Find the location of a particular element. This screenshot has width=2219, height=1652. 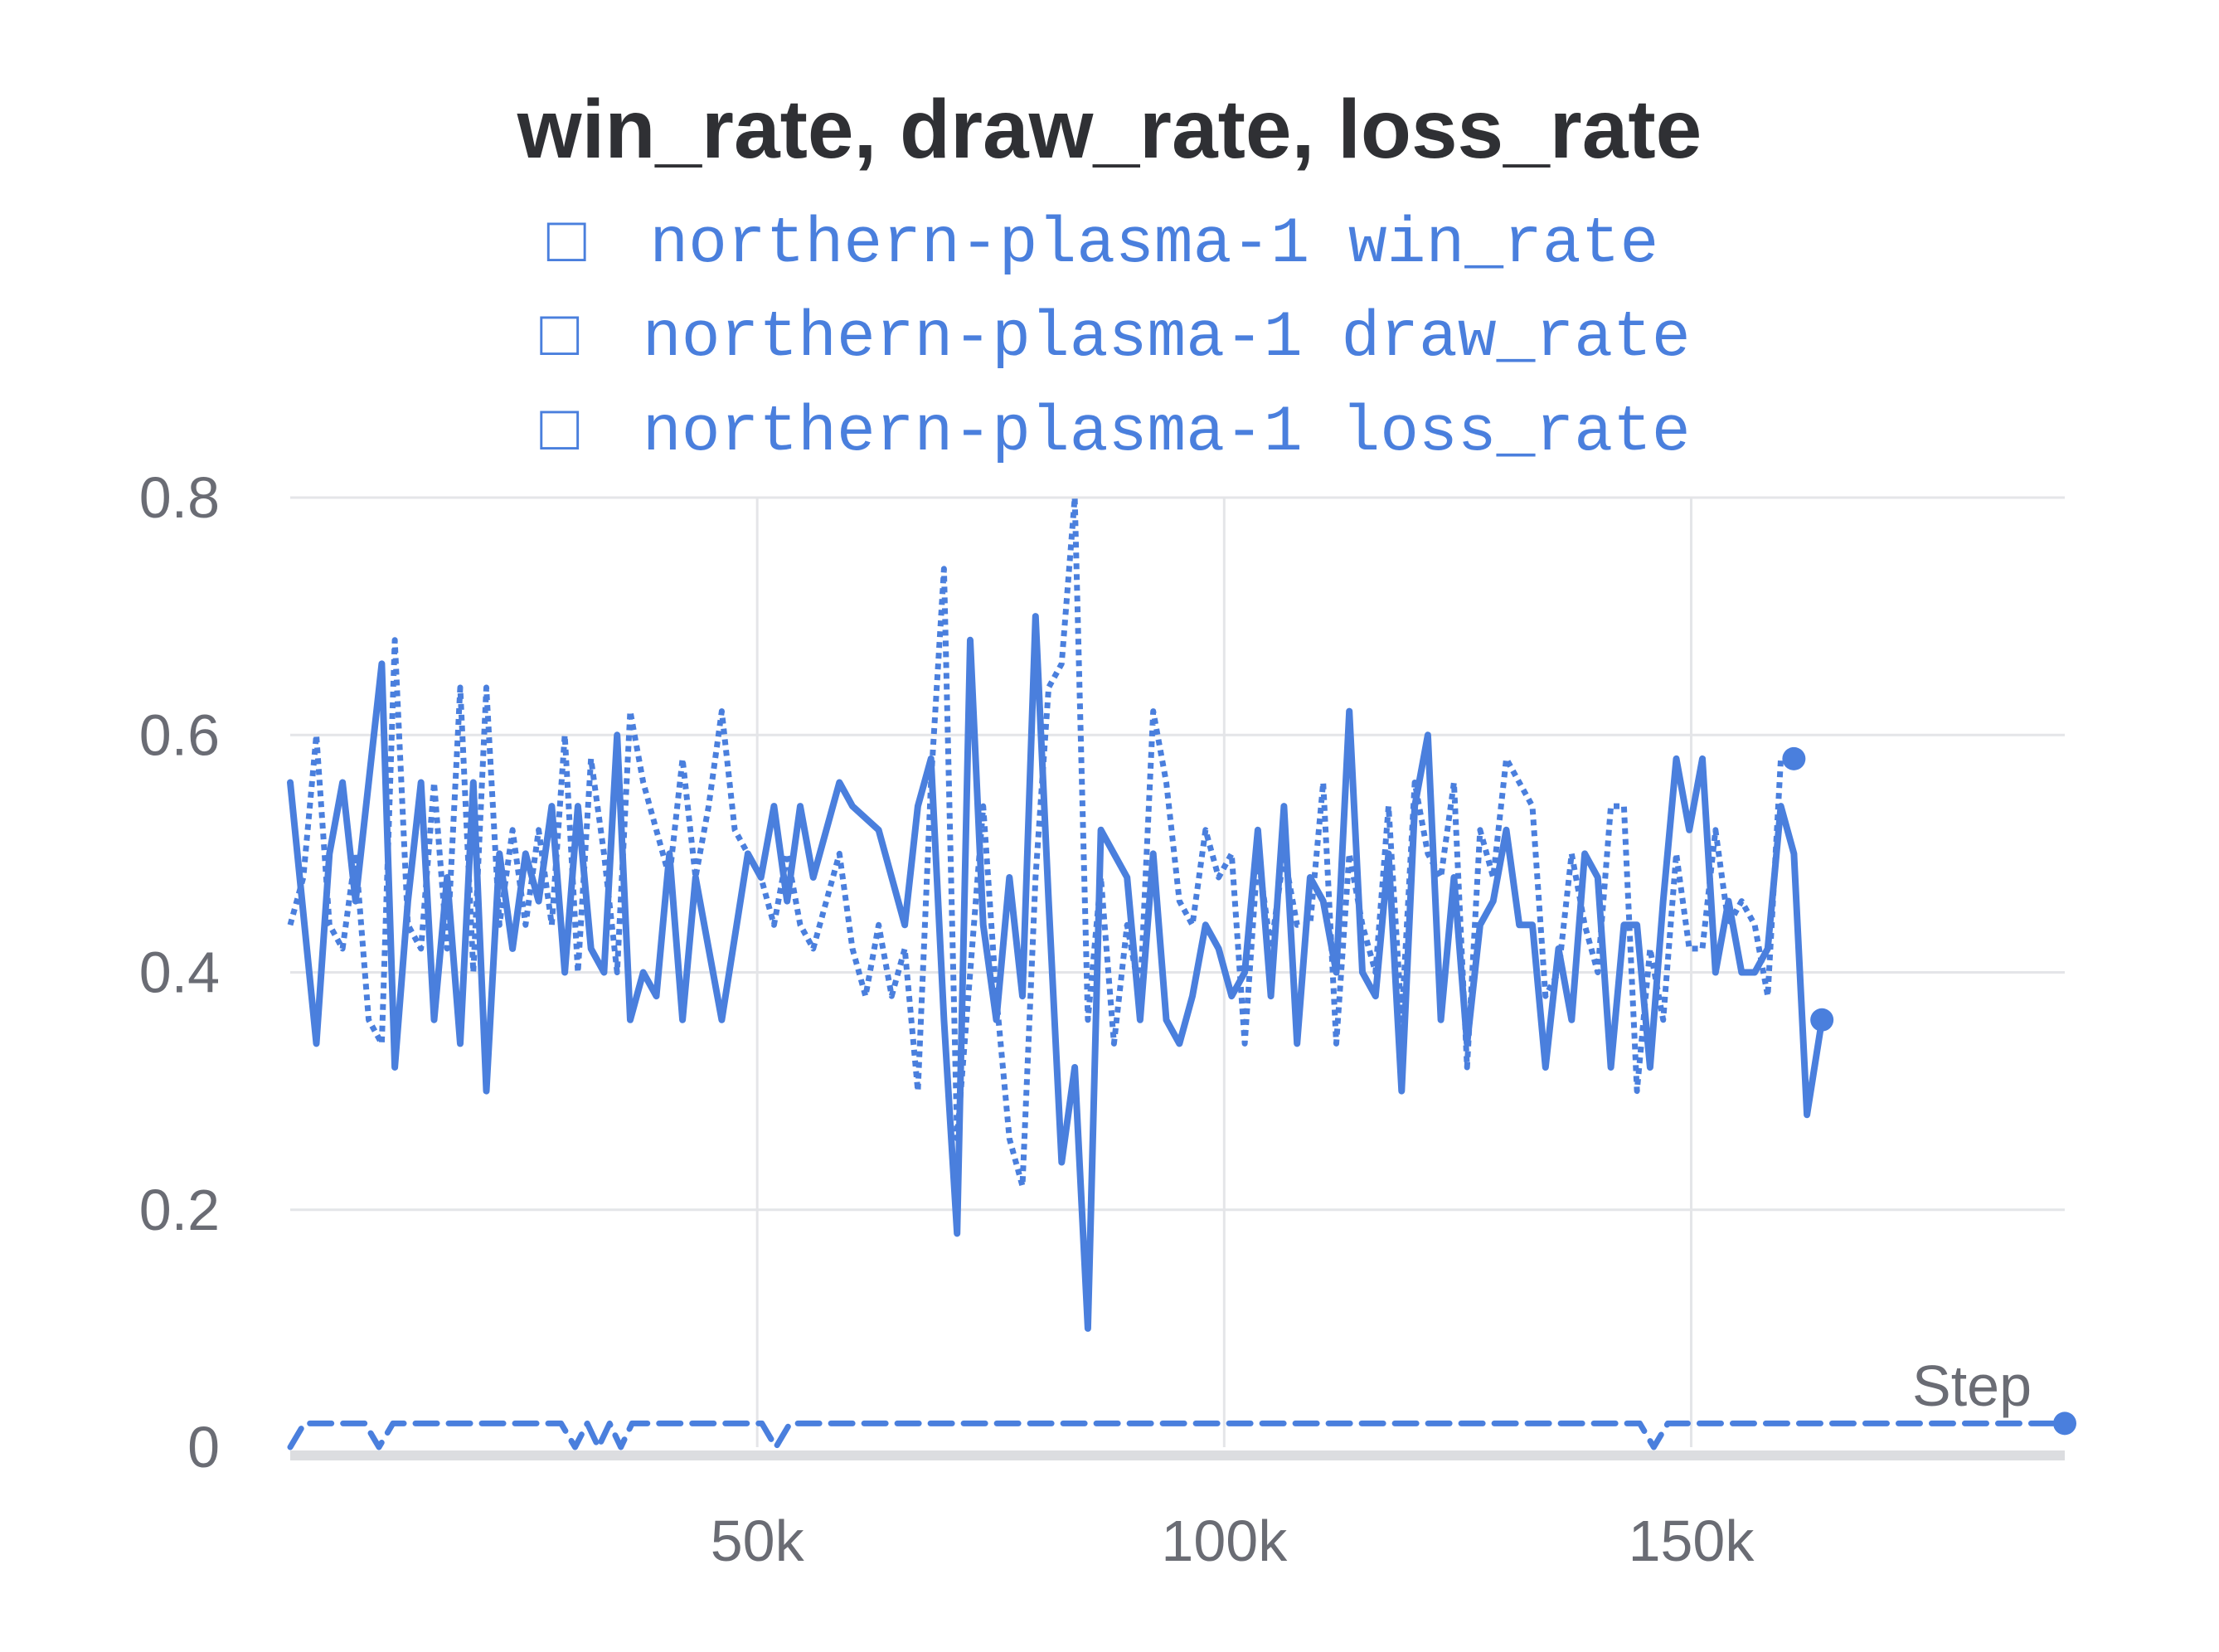

svg-text:□ northern-plasma-1 wi: □ northern-plasma-1 win_rate is located at coordinates (1103, 244).